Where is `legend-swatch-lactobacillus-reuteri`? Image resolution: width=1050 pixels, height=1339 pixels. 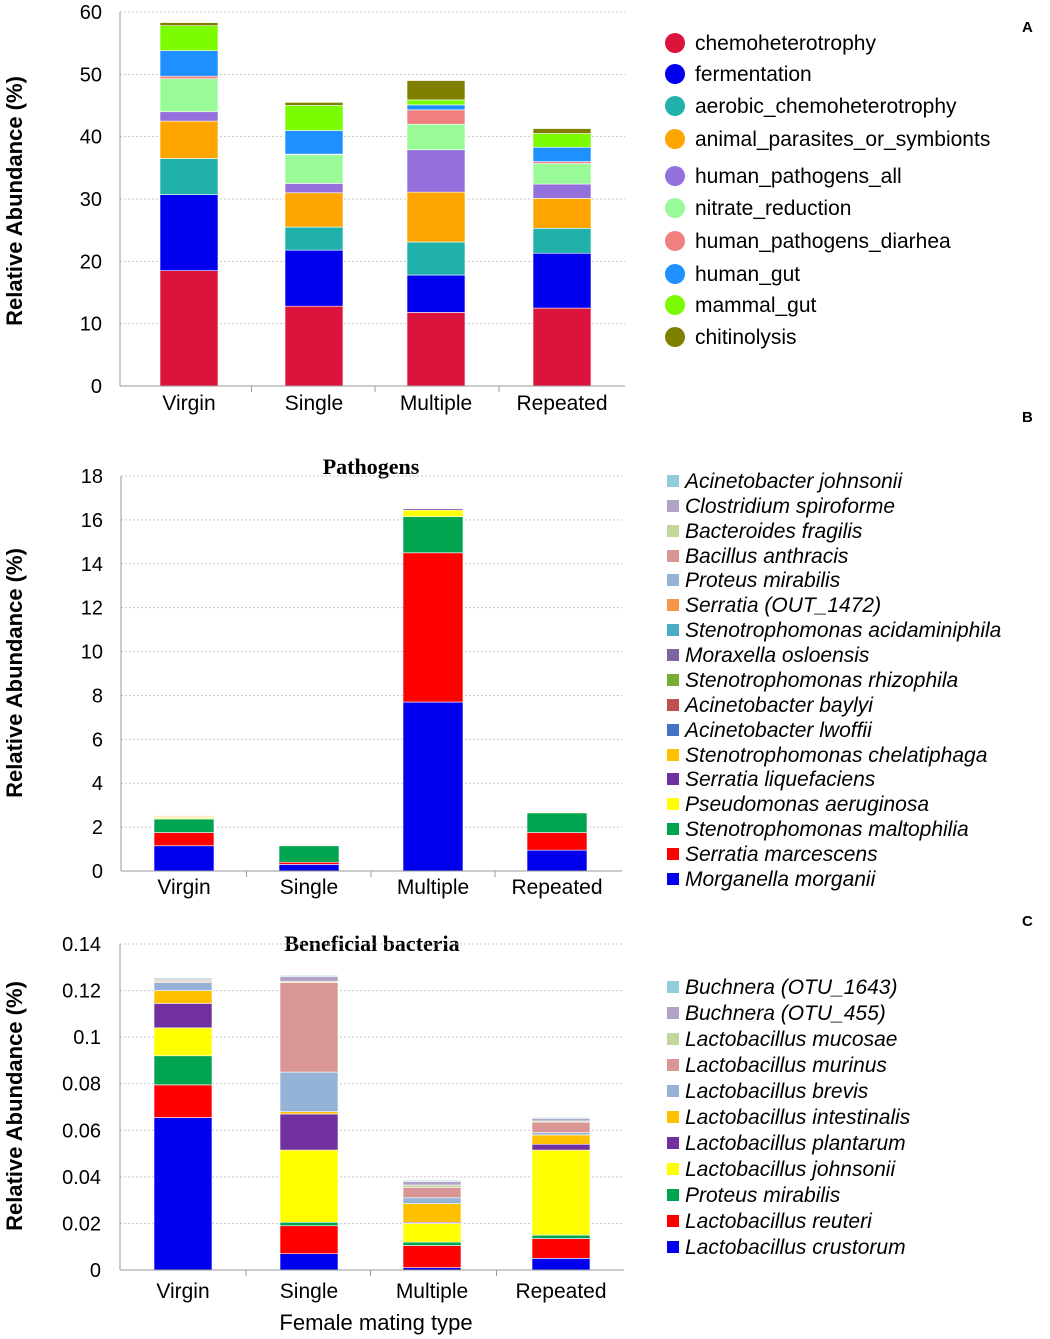 legend-swatch-lactobacillus-reuteri is located at coordinates (673, 1221).